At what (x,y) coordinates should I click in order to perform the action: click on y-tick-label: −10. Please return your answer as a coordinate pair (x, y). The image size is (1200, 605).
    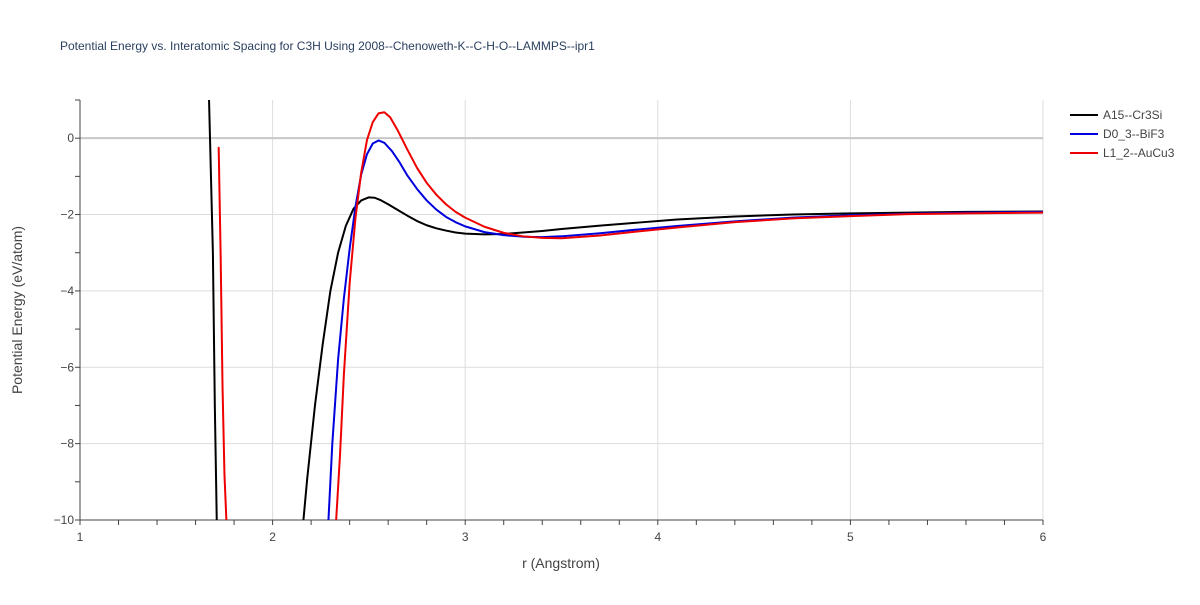
    Looking at the image, I should click on (64, 520).